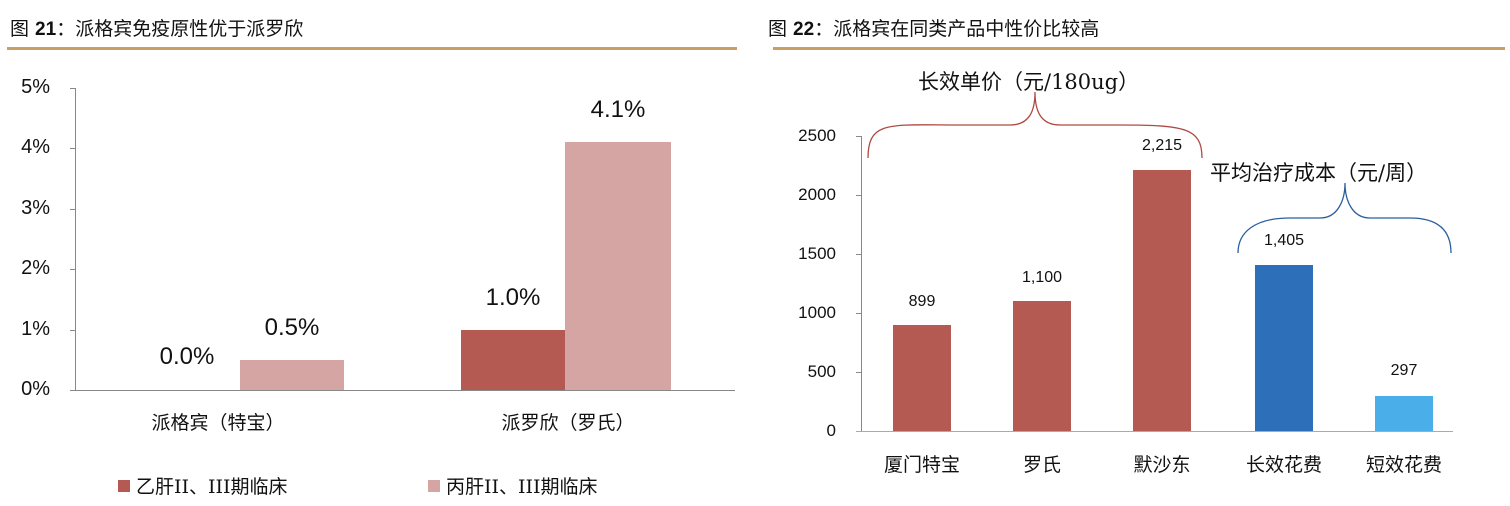  What do you see at coordinates (35, 329) in the screenshot?
I see `fig21-y-tick-label: 1%` at bounding box center [35, 329].